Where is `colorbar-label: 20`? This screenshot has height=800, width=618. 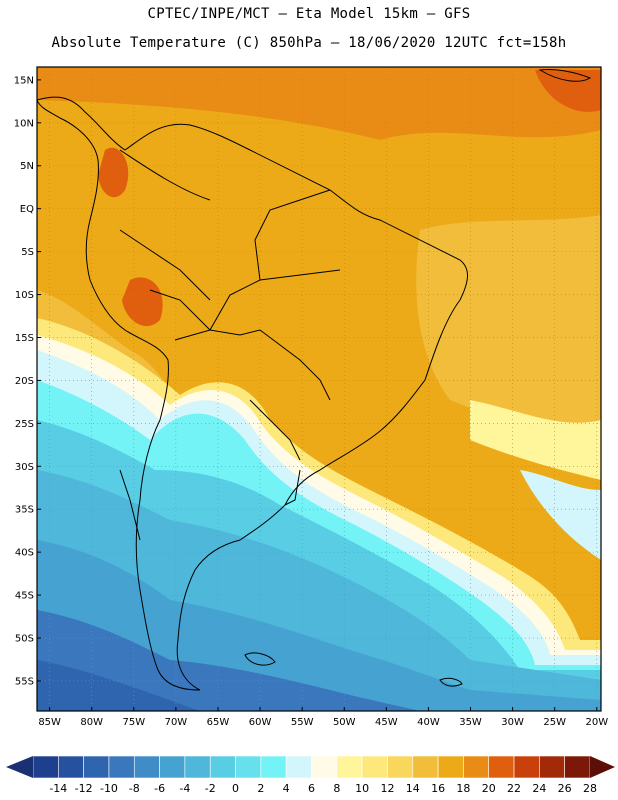
colorbar-label: 20 is located at coordinates (489, 788).